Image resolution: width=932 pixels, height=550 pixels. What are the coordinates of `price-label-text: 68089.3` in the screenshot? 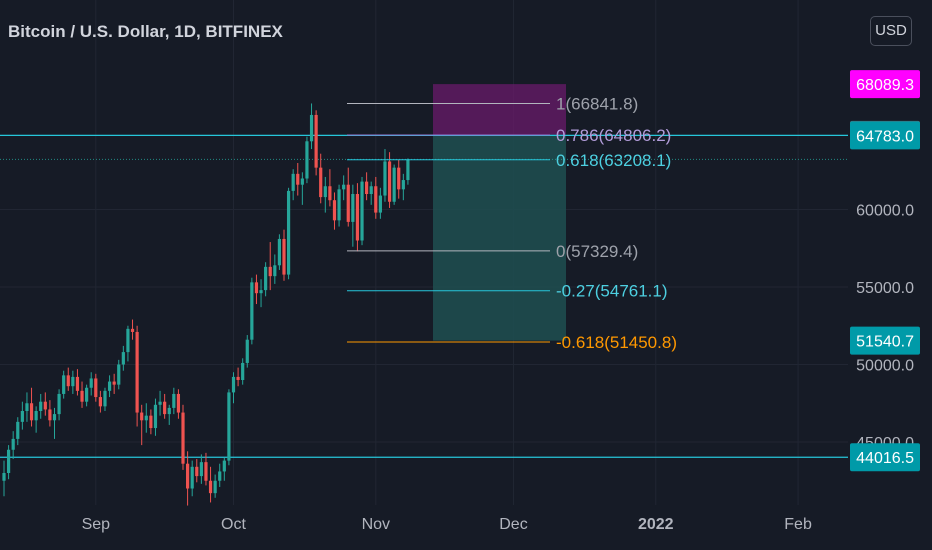 It's located at (885, 85).